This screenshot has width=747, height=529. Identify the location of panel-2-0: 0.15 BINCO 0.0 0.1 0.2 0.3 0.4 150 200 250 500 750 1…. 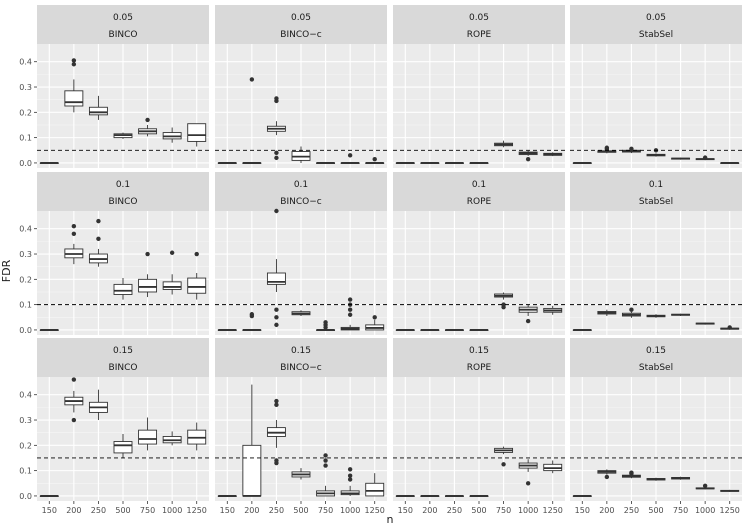
(114, 426).